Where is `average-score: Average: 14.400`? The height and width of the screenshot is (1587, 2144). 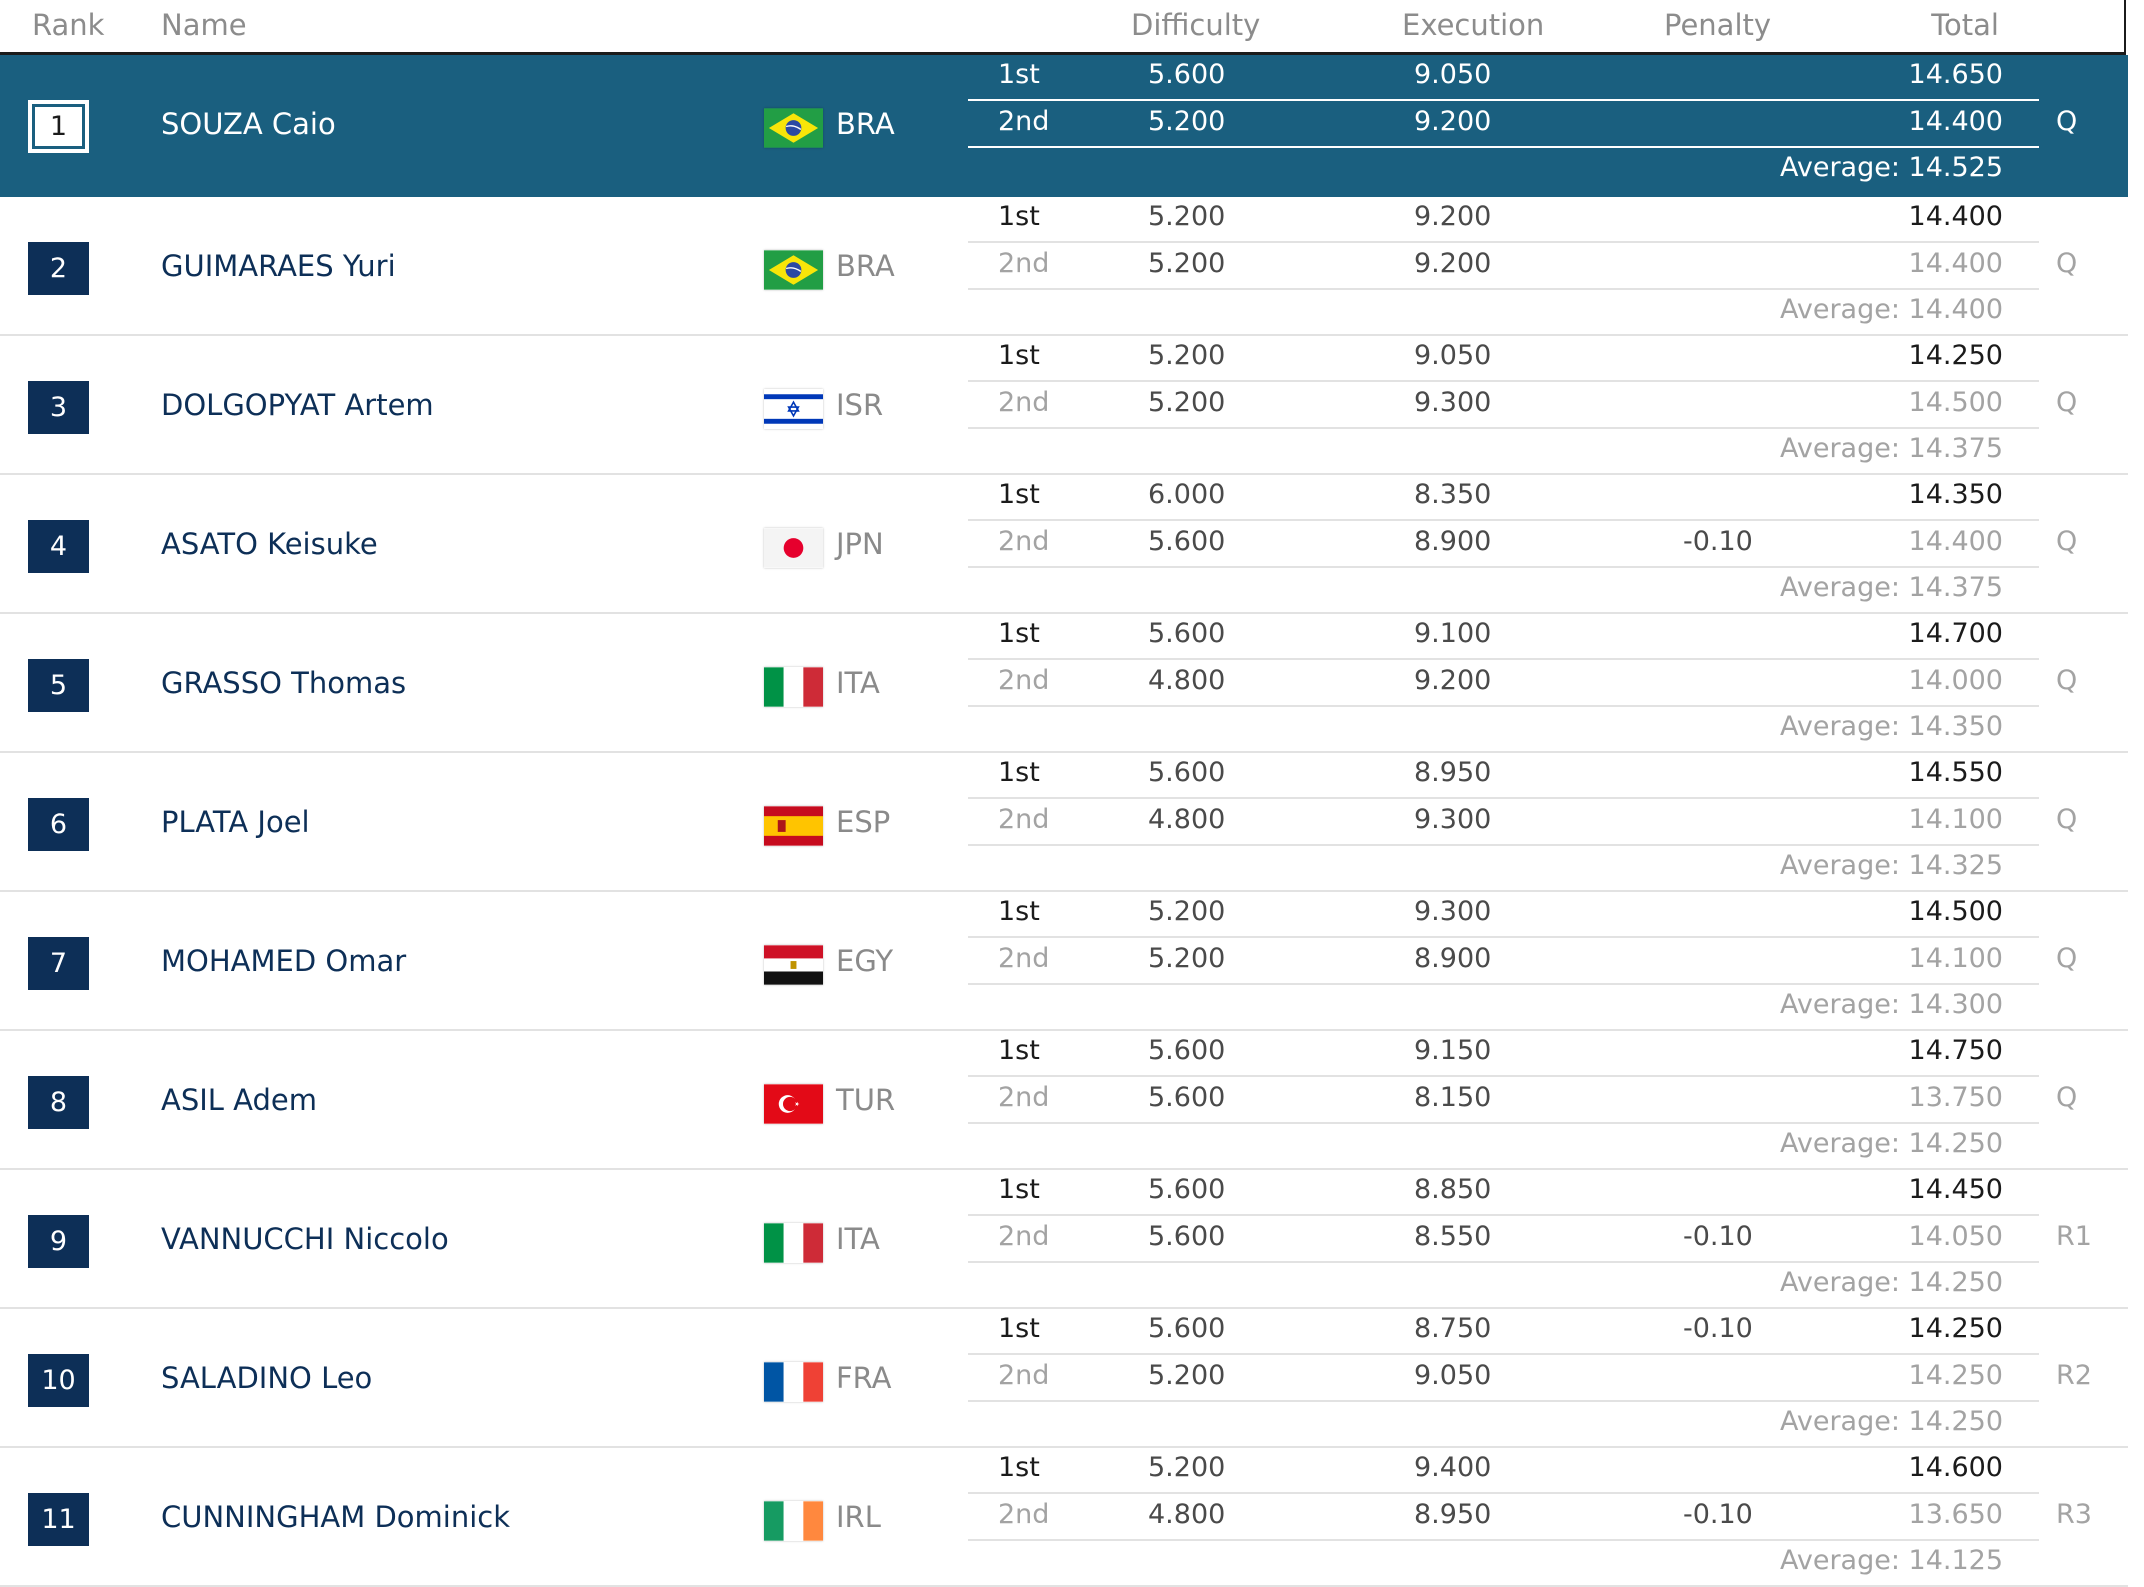
average-score: Average: 14.400 is located at coordinates (1891, 309).